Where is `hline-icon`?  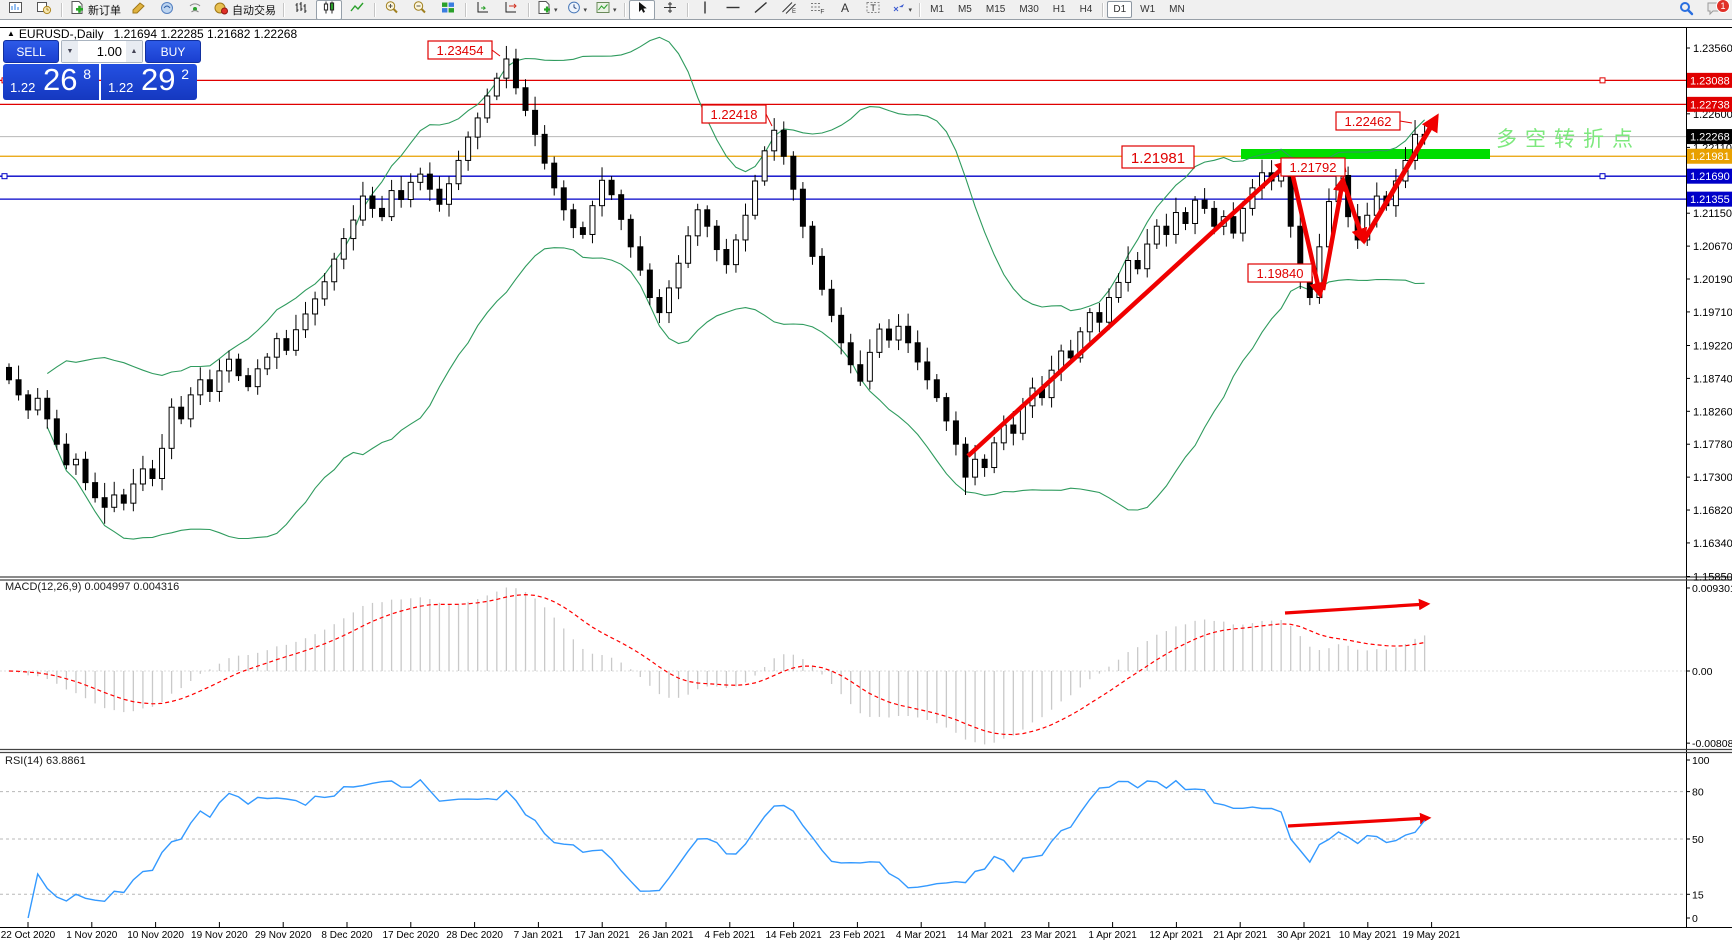
hline-icon is located at coordinates (733, 10).